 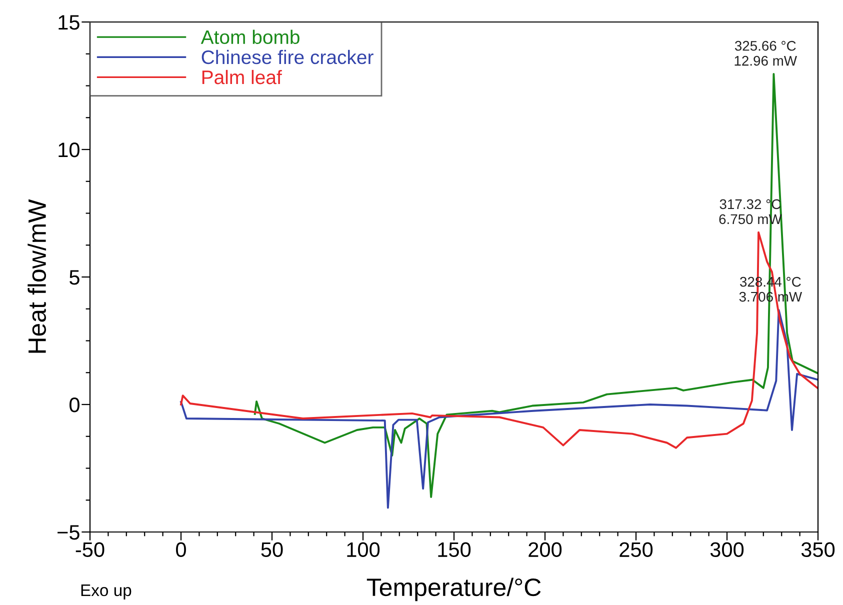 I want to click on y-tick-label: 5, so click(x=75, y=277).